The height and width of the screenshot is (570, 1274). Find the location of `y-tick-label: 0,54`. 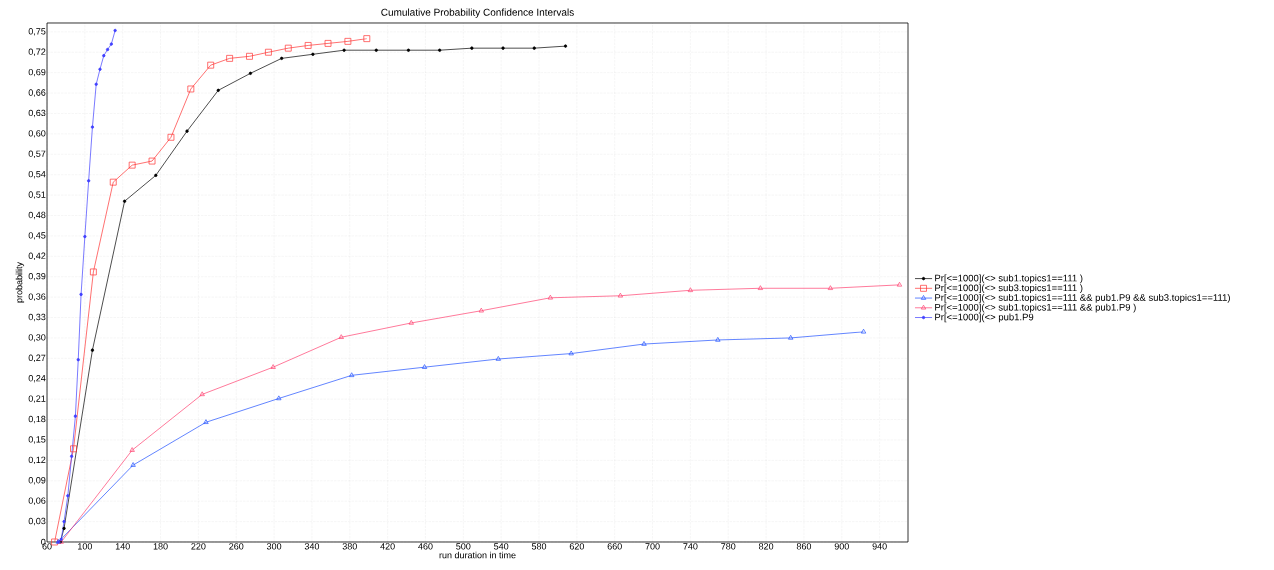

y-tick-label: 0,54 is located at coordinates (37, 174).